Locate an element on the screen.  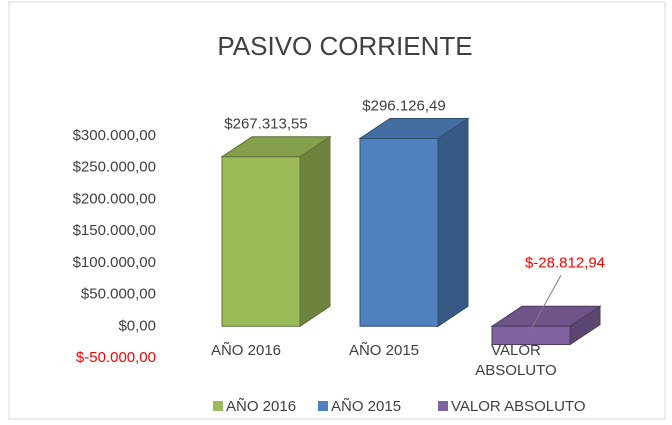
value-label: $267.313,55 is located at coordinates (265, 124).